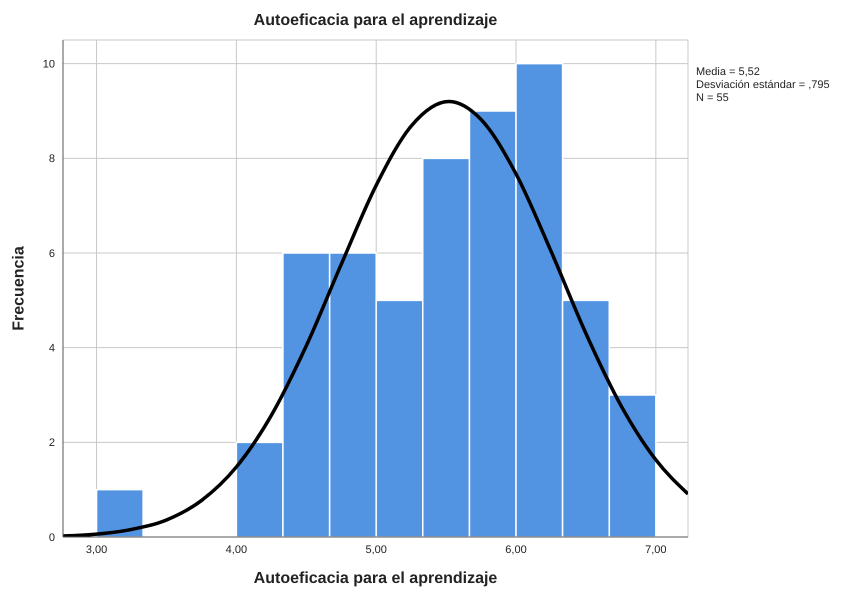 The height and width of the screenshot is (597, 843). I want to click on y-tick-label: 6, so click(51, 254).